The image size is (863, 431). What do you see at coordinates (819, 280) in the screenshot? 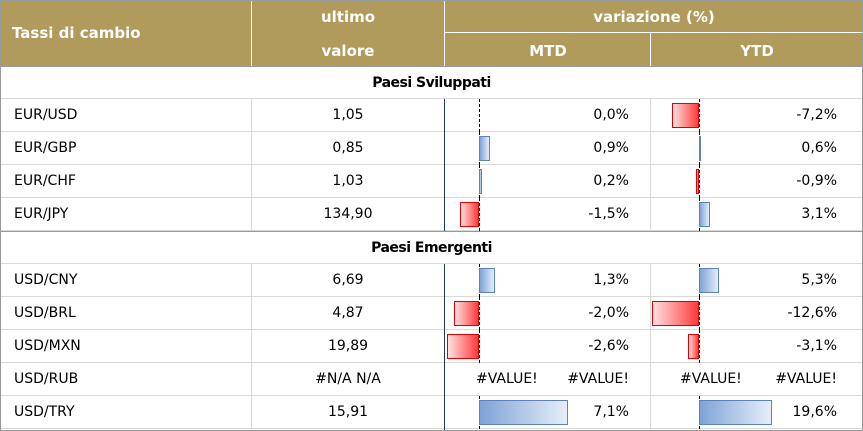
I see `ytd-value: 5,3%` at bounding box center [819, 280].